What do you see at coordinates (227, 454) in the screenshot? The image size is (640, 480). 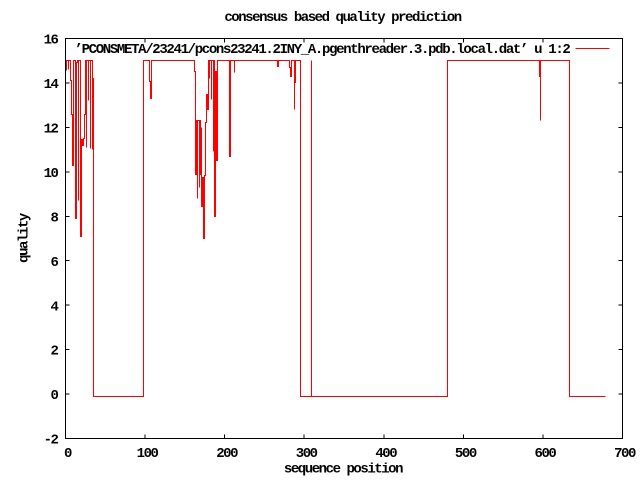 I see `svg-text: 200` at bounding box center [227, 454].